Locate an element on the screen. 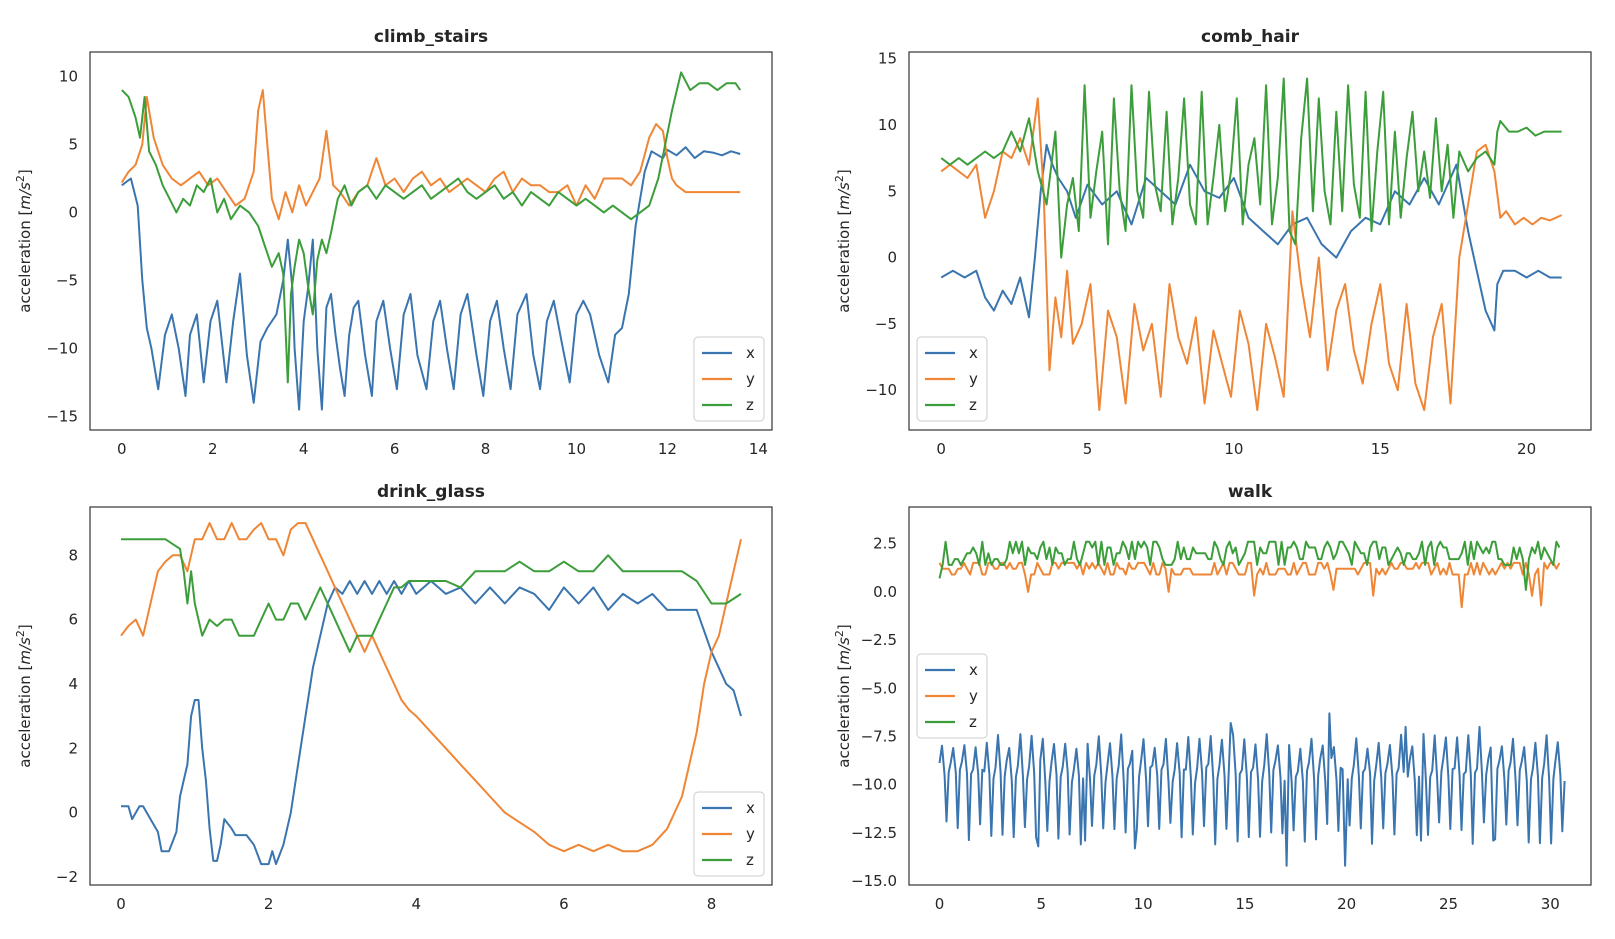 The height and width of the screenshot is (939, 1615). x-tick-label: 12 is located at coordinates (667, 449).